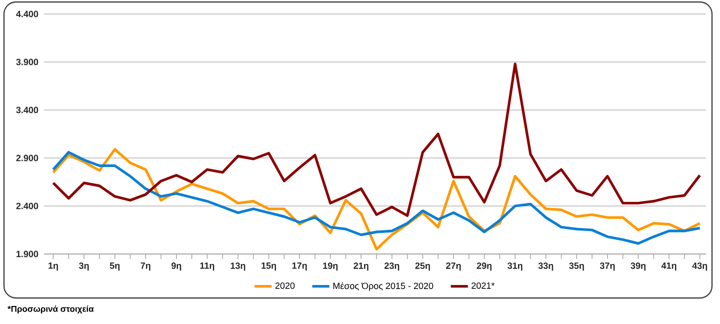 The width and height of the screenshot is (720, 324). Describe the element at coordinates (483, 285) in the screenshot. I see `legend-label: 2021*` at that location.